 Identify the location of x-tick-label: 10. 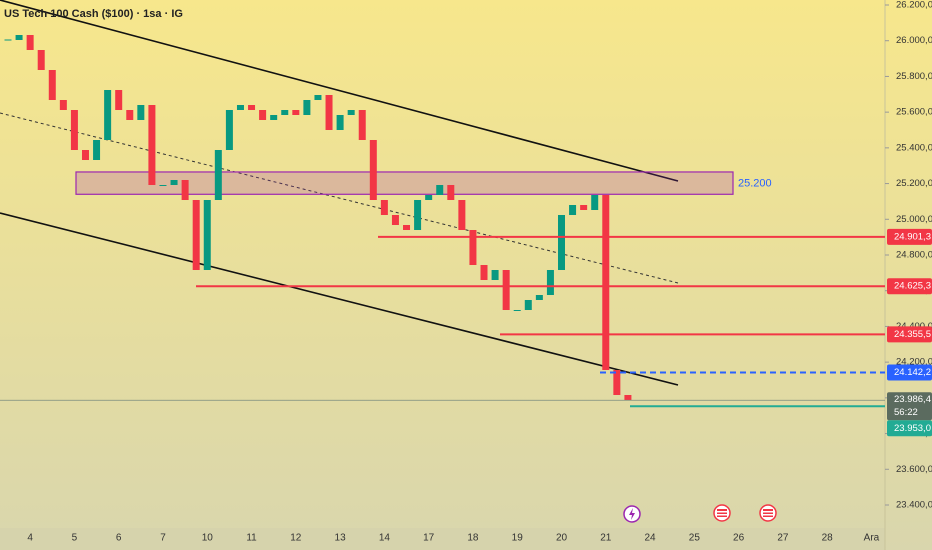
(208, 538).